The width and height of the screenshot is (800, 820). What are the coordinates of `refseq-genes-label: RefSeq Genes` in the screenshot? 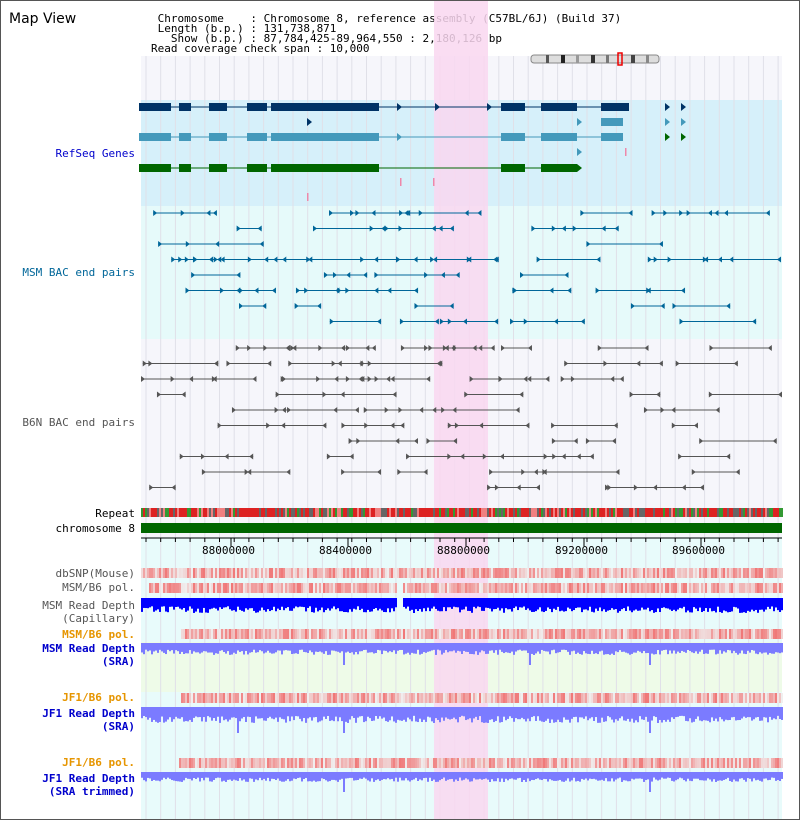 It's located at (95, 153).